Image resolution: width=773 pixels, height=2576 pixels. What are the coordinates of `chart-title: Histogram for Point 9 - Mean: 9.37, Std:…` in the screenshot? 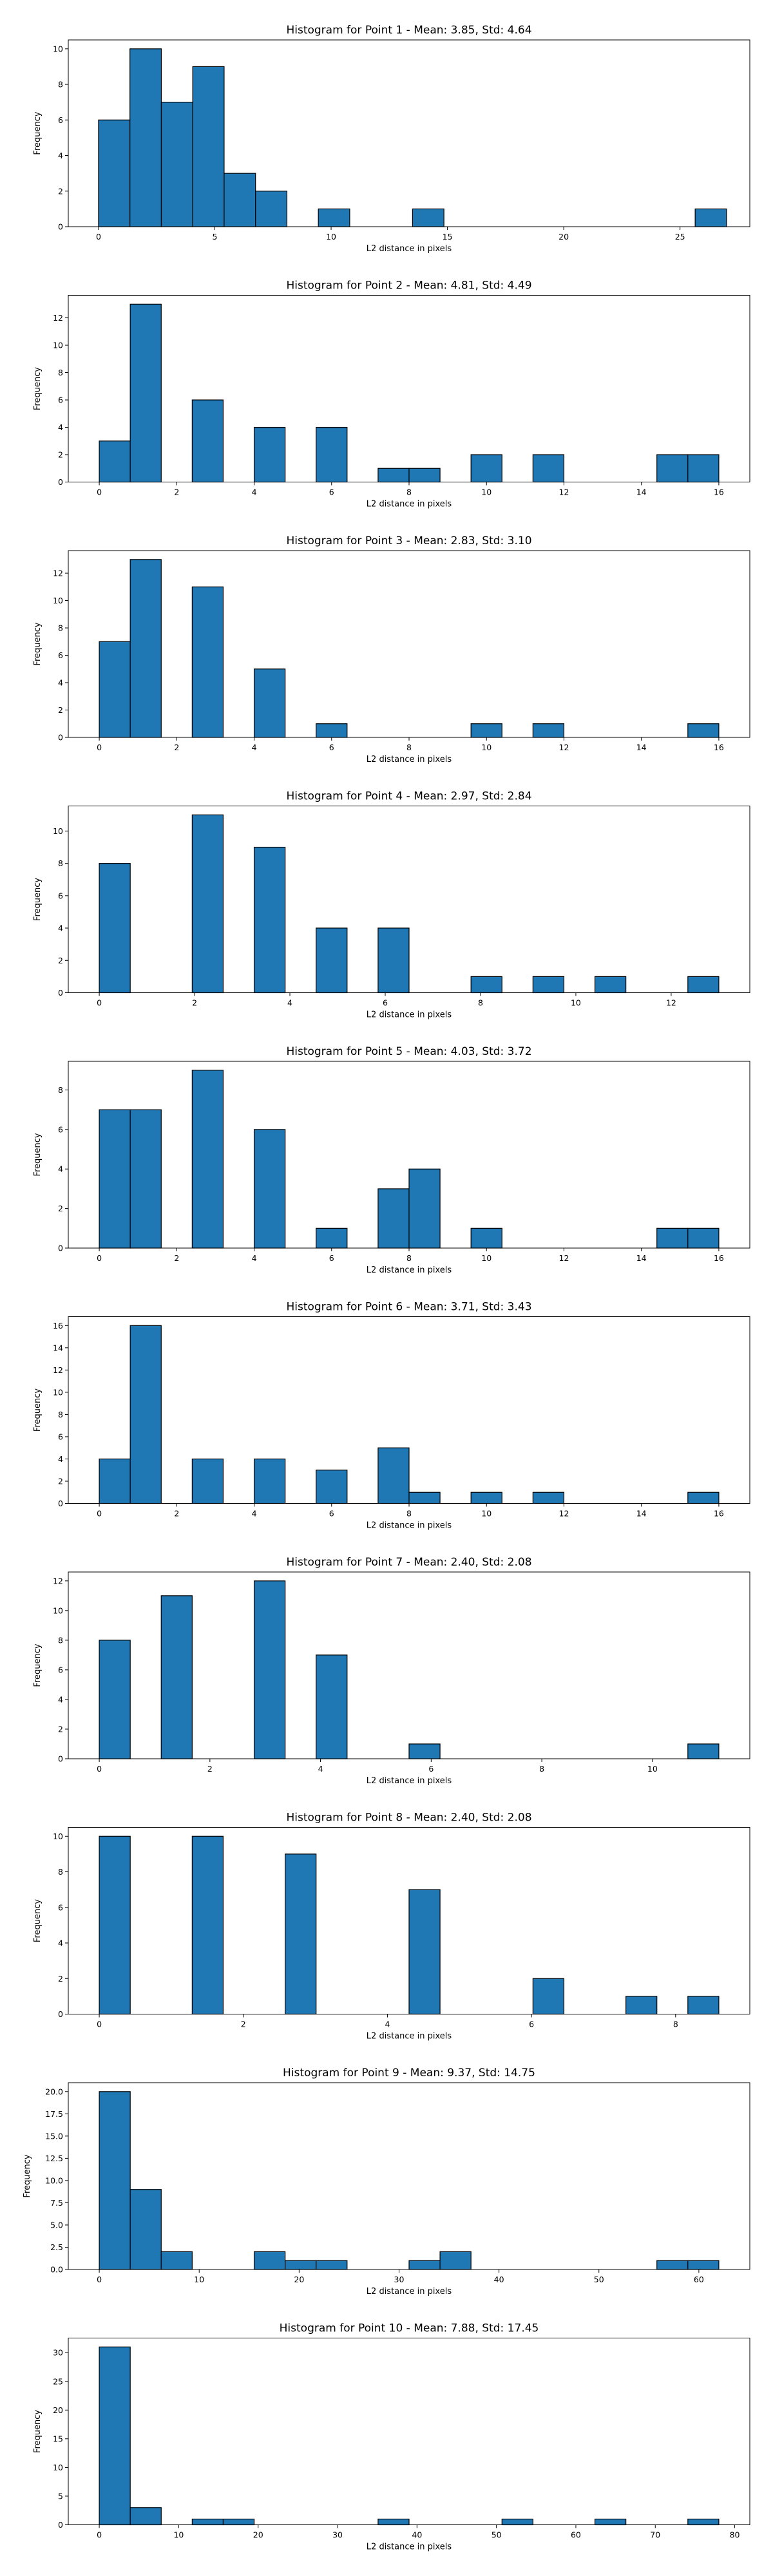 It's located at (409, 2073).